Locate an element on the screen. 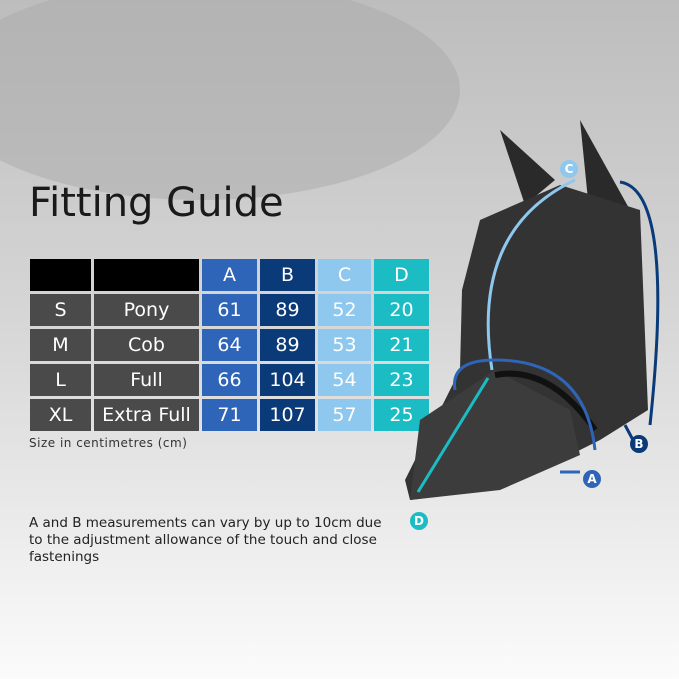 This screenshot has height=679, width=679. measure-d-arrow is located at coordinates (453, 435).